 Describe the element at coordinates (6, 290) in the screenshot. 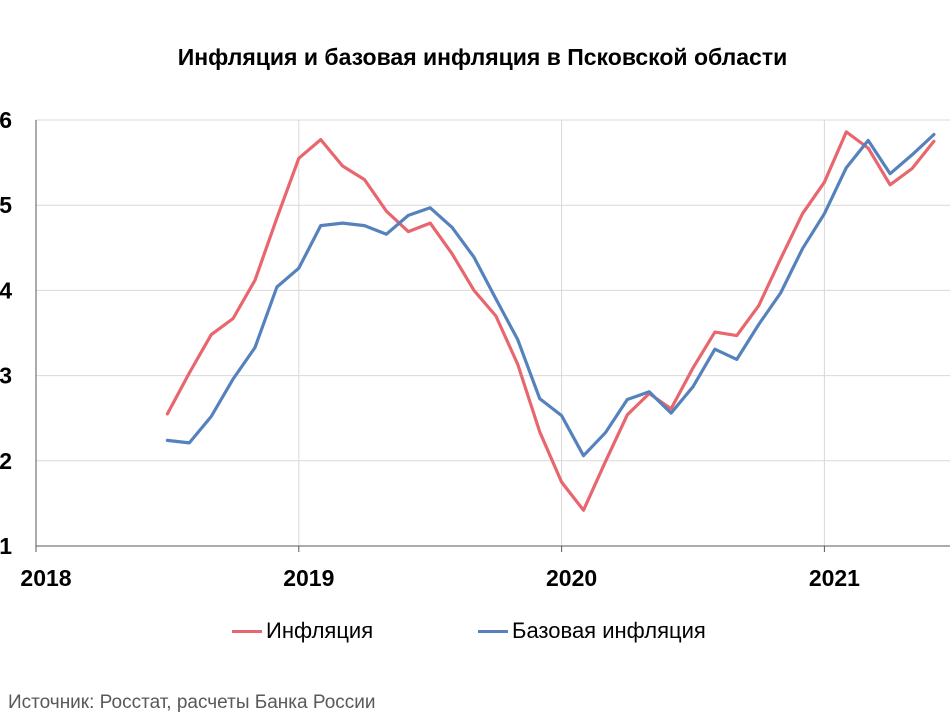

I see `y-tick-label: 4` at that location.